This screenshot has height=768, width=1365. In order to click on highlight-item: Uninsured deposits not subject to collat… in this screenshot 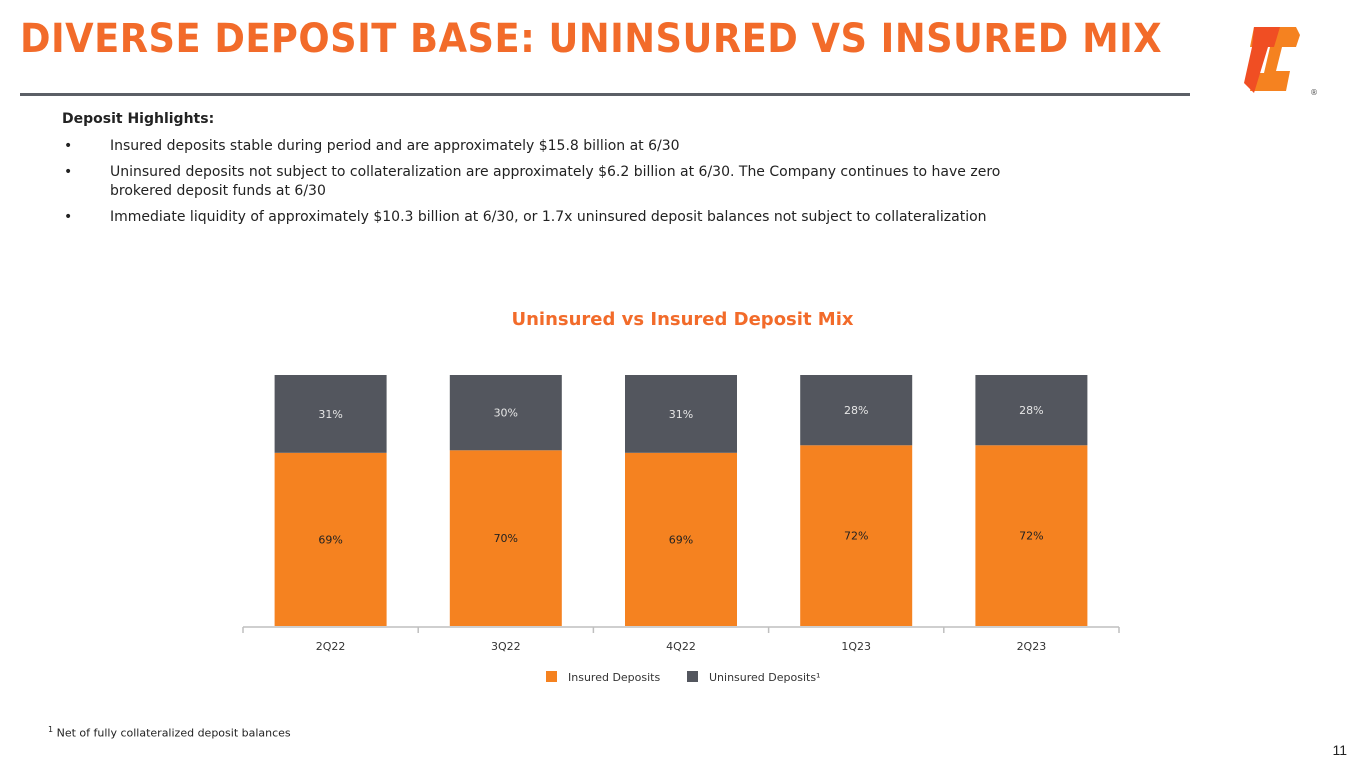, I will do `click(536, 182)`.